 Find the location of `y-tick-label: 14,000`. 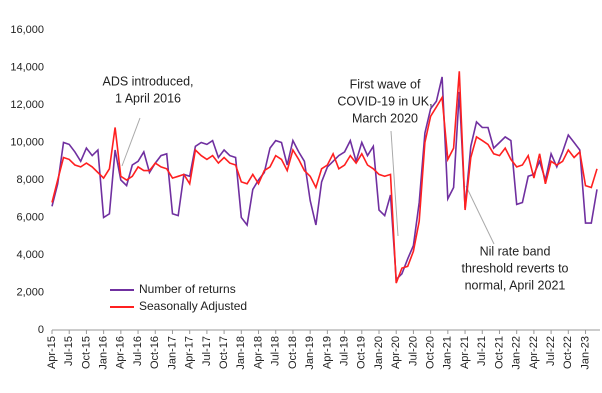

y-tick-label: 14,000 is located at coordinates (27, 67).